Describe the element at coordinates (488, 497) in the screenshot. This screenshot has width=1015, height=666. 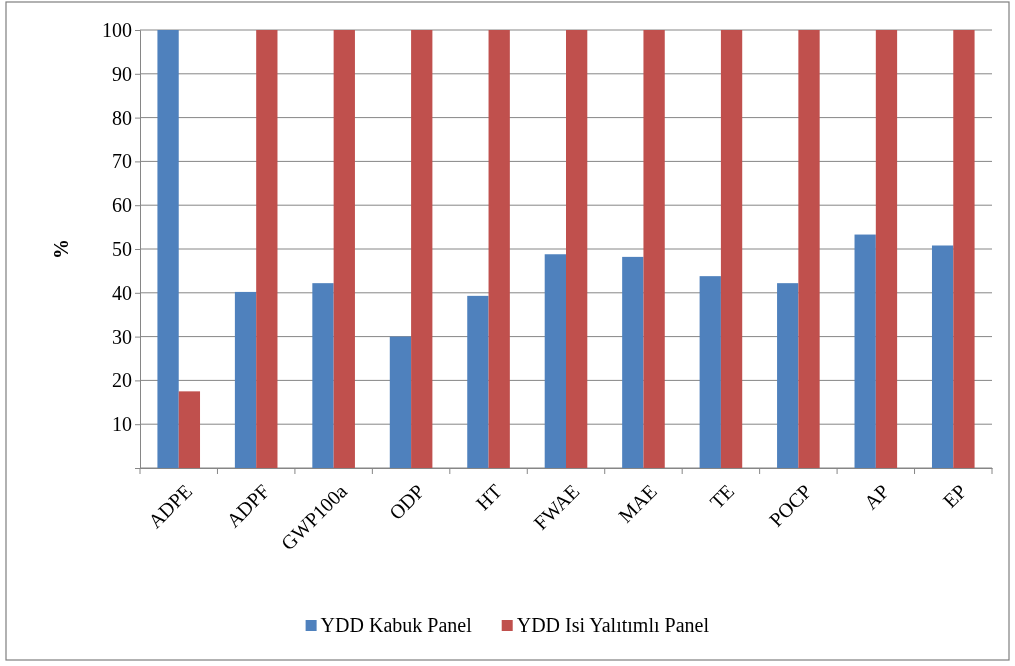
I see `x-tick-label: HT` at that location.